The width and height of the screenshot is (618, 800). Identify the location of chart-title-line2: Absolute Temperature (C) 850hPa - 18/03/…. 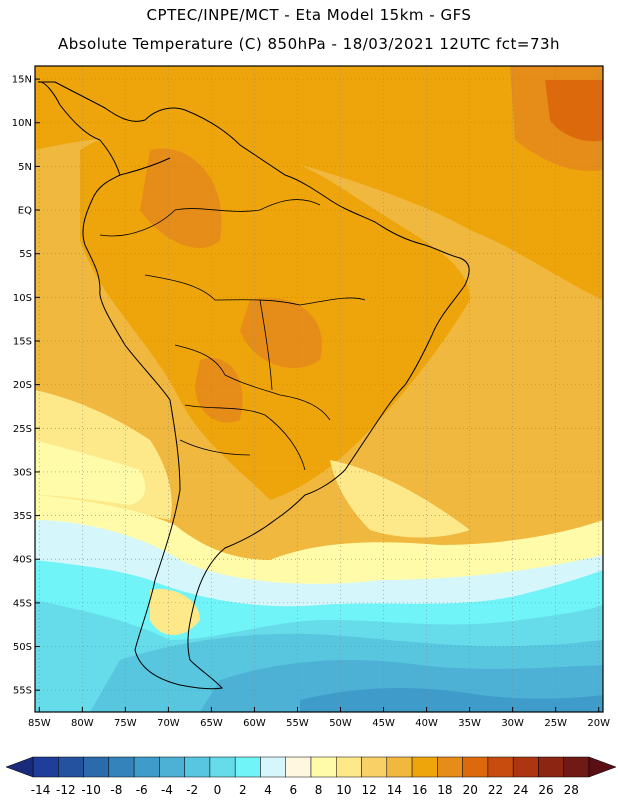
(309, 44).